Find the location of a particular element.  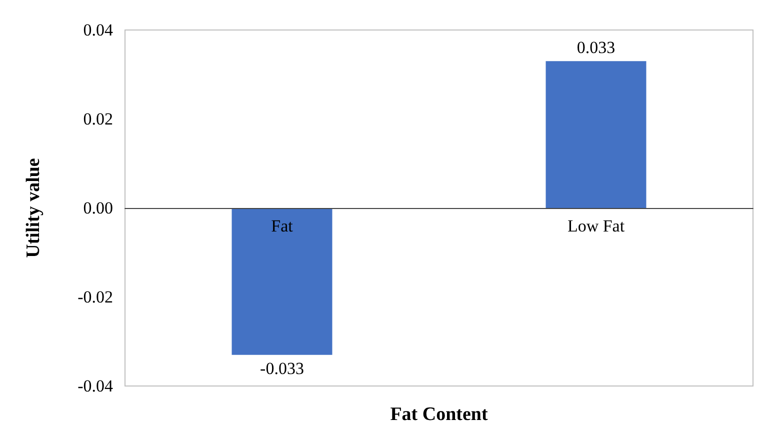

y-tick-label: 0.02 is located at coordinates (98, 119).